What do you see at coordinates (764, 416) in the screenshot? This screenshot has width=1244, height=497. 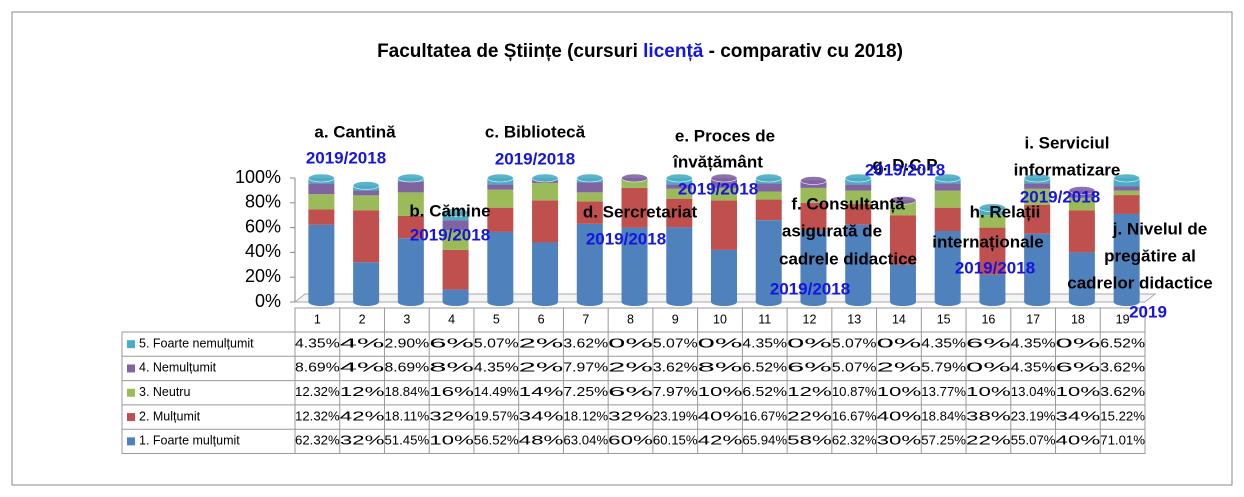 I see `data-label: 16.67%` at bounding box center [764, 416].